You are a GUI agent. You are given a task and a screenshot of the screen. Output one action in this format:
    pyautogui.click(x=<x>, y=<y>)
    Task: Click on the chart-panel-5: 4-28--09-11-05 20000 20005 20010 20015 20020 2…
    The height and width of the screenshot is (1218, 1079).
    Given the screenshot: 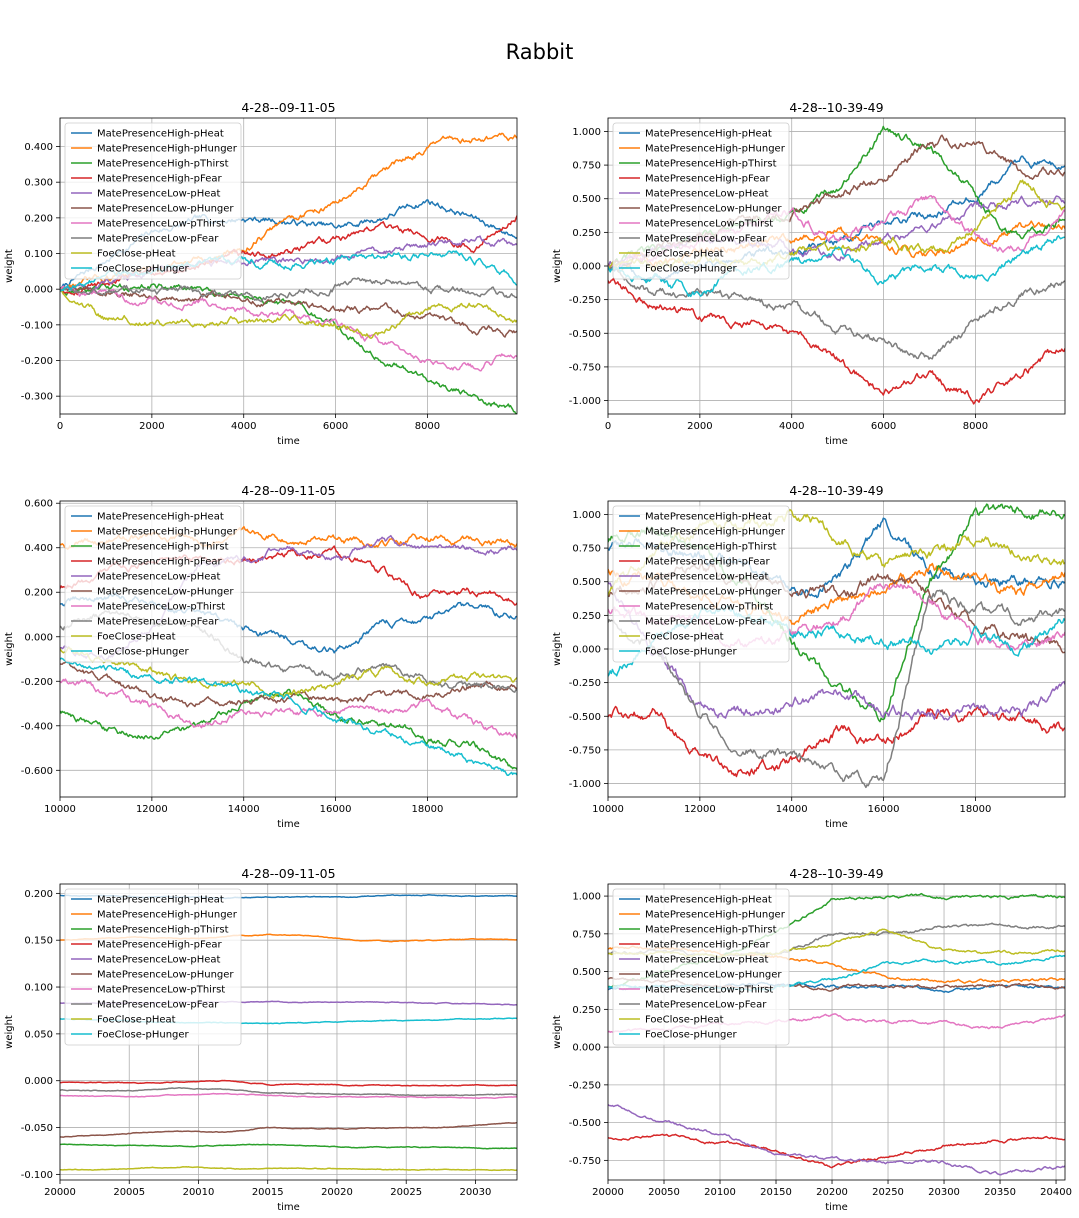 What is the action you would take?
    pyautogui.click(x=261, y=1039)
    